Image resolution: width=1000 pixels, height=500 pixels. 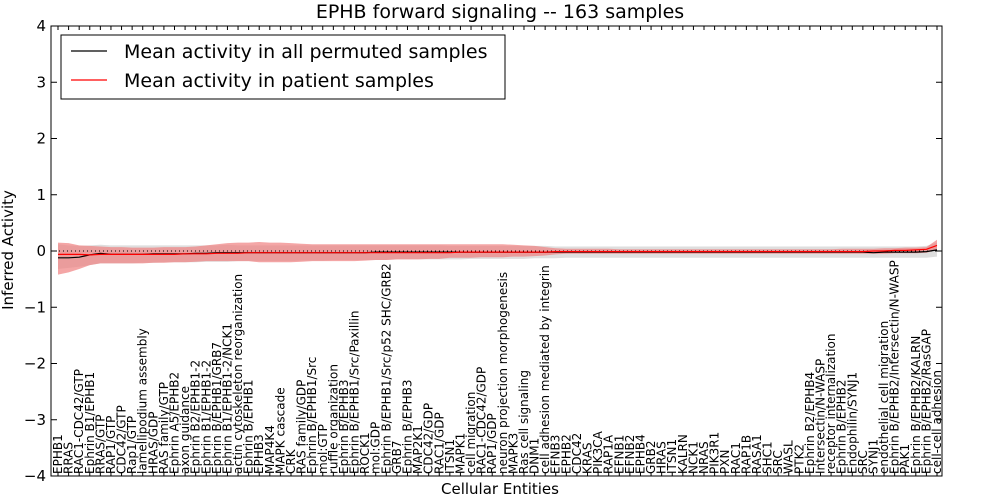 I want to click on y-tick-label: 0, so click(x=41, y=251).